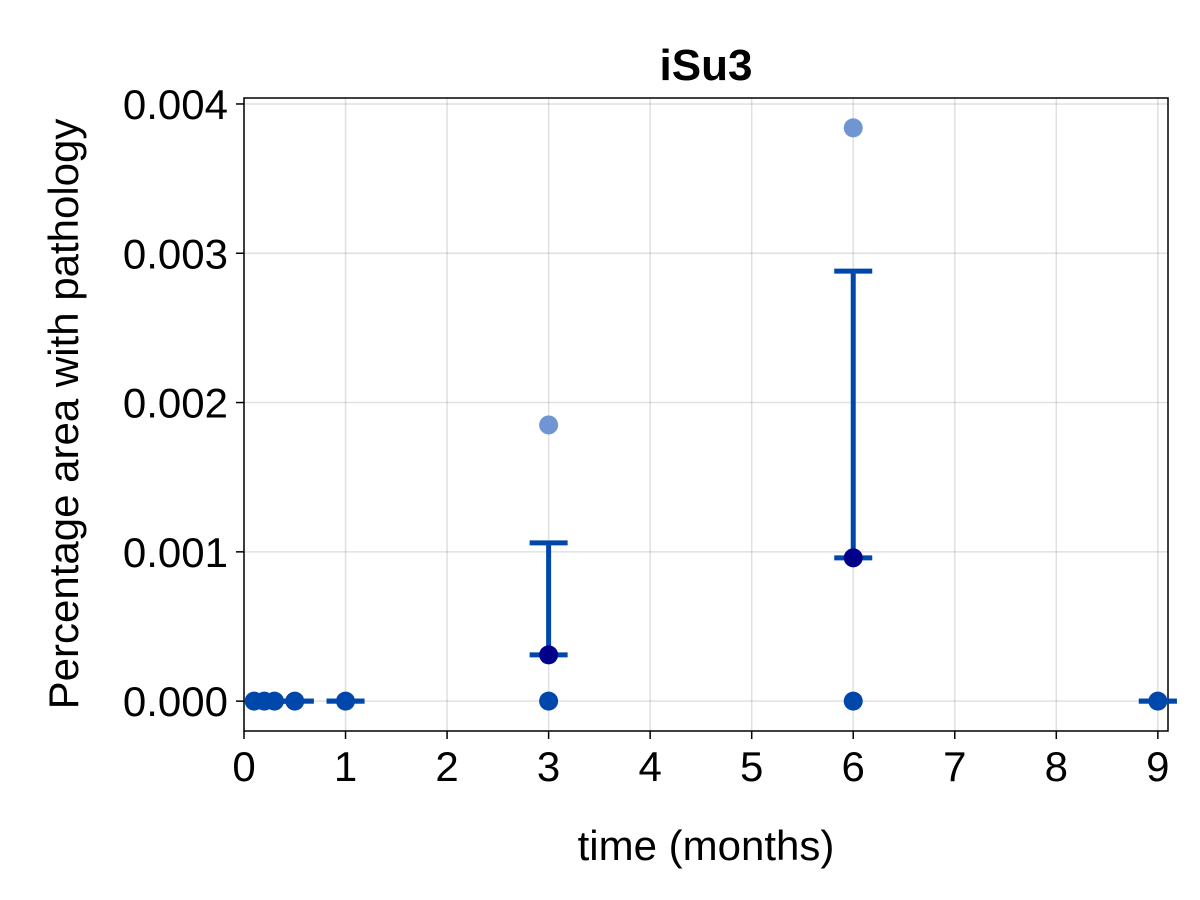 This screenshot has height=900, width=1200. What do you see at coordinates (63, 414) in the screenshot?
I see `y-axis-label: Percentage area with pathology` at bounding box center [63, 414].